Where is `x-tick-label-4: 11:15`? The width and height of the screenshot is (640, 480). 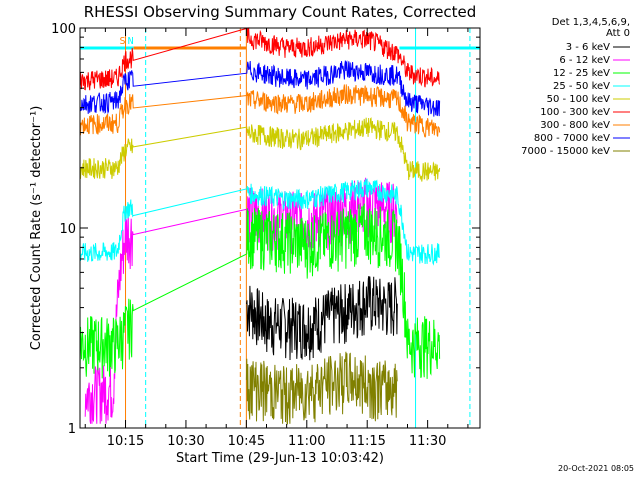
x-tick-label-4: 11:15 is located at coordinates (366, 441).